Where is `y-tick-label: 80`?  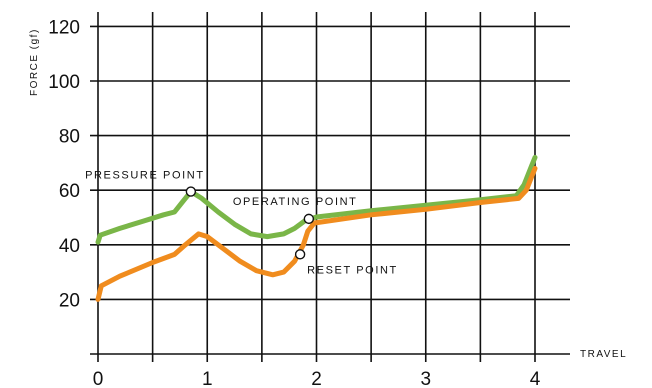 y-tick-label: 80 is located at coordinates (69, 137).